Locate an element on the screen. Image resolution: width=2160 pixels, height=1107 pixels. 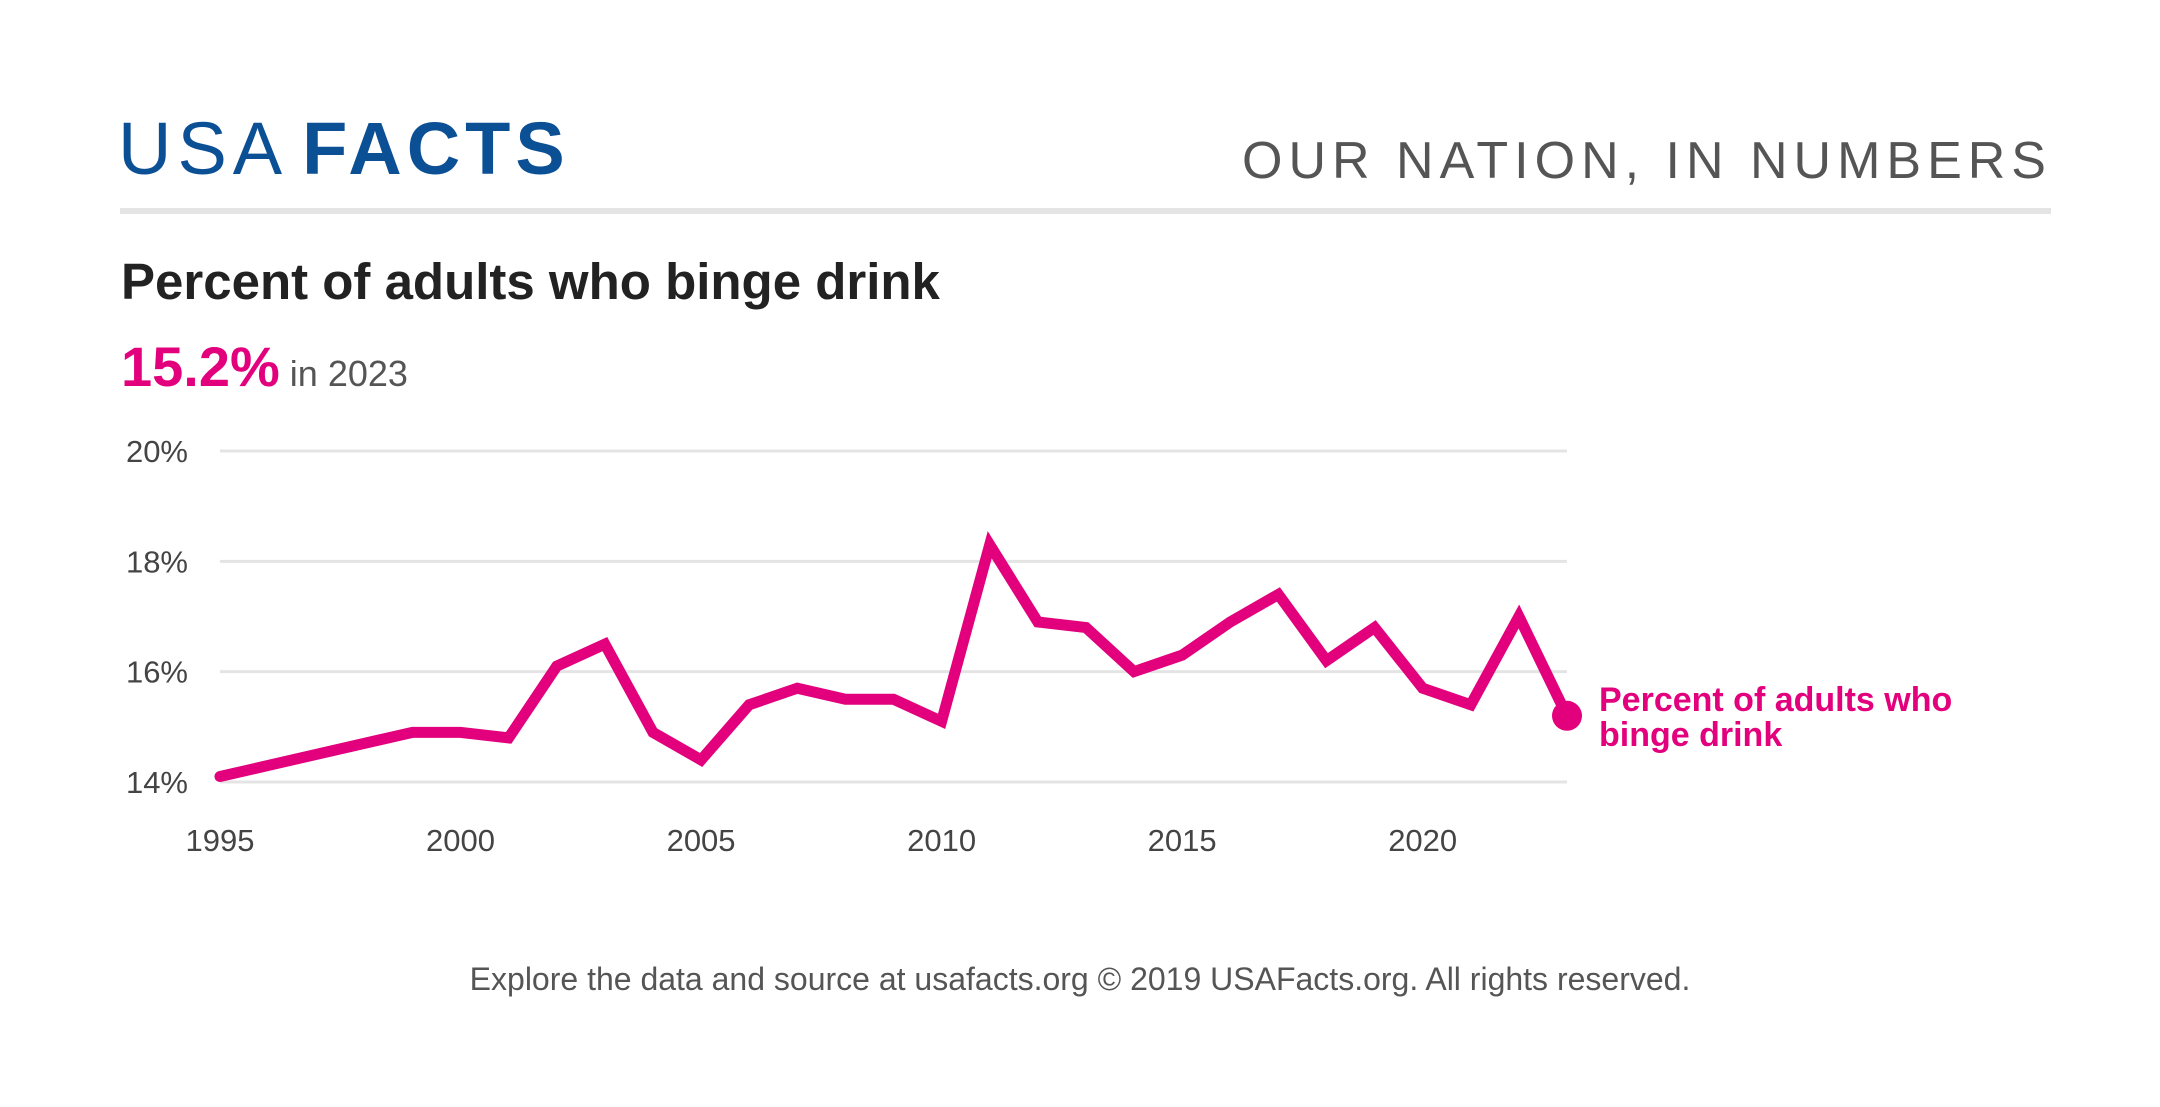
y-tick-label: 18% is located at coordinates (157, 561).